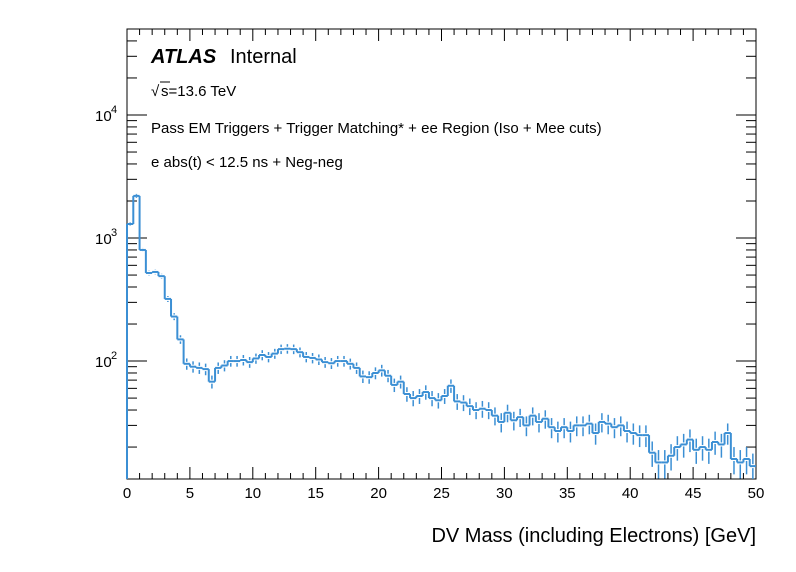 This screenshot has height=572, width=796. Describe the element at coordinates (756, 493) in the screenshot. I see `x-tick-label: 50` at that location.